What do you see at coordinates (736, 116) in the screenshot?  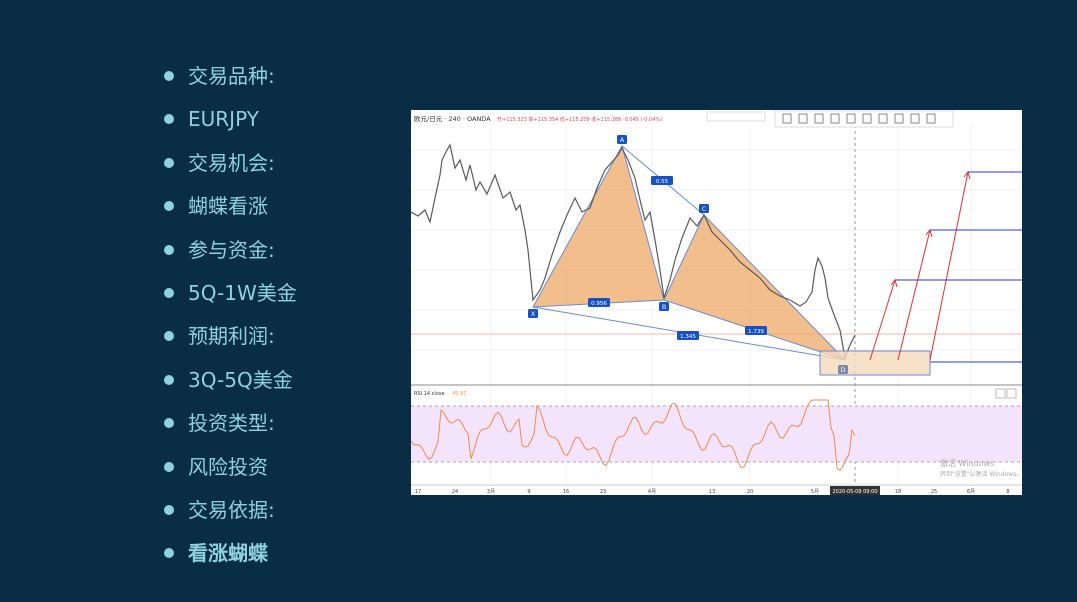 I see `search-box` at bounding box center [736, 116].